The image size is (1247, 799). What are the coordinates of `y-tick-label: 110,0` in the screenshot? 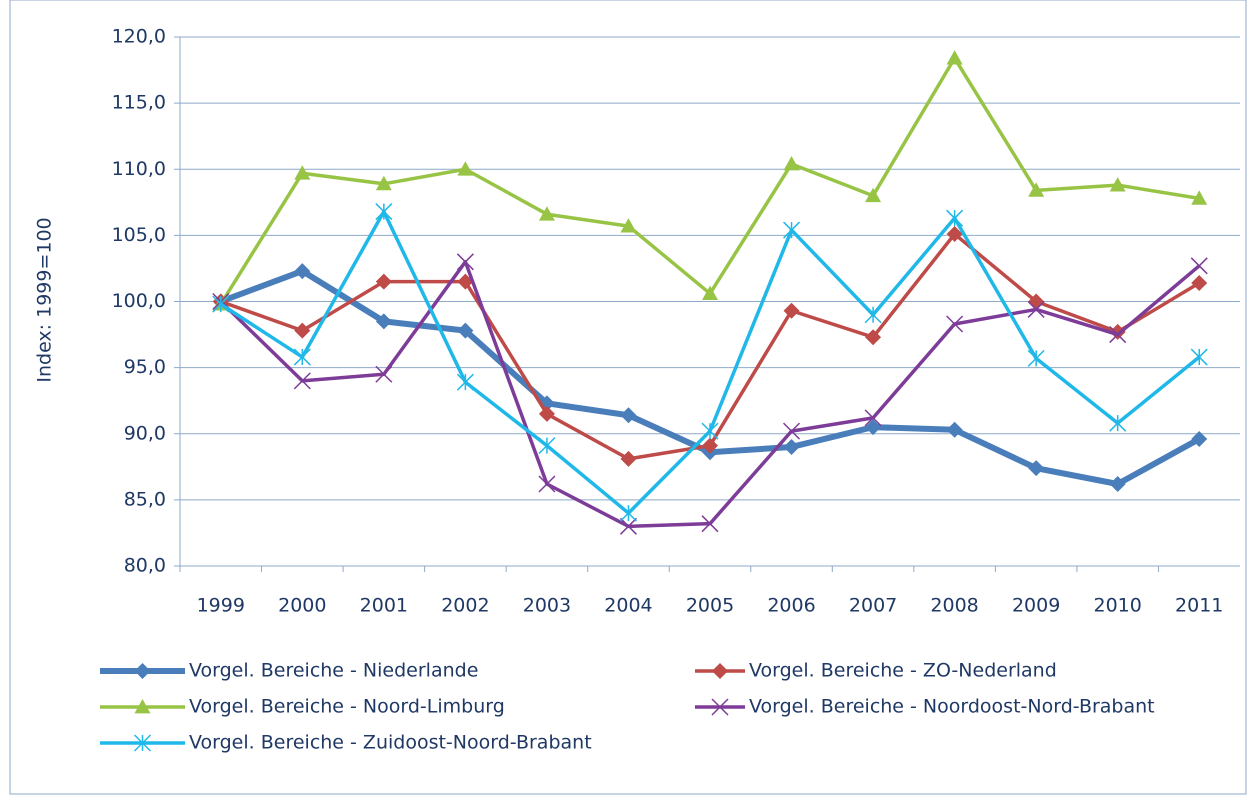 It's located at (139, 169).